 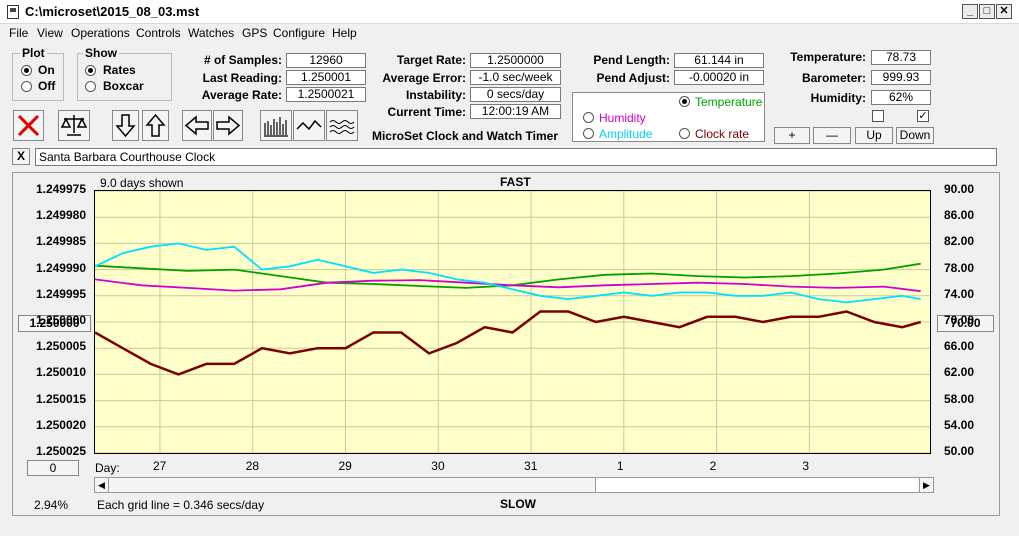 I want to click on series-amplitude, so click(x=507, y=273).